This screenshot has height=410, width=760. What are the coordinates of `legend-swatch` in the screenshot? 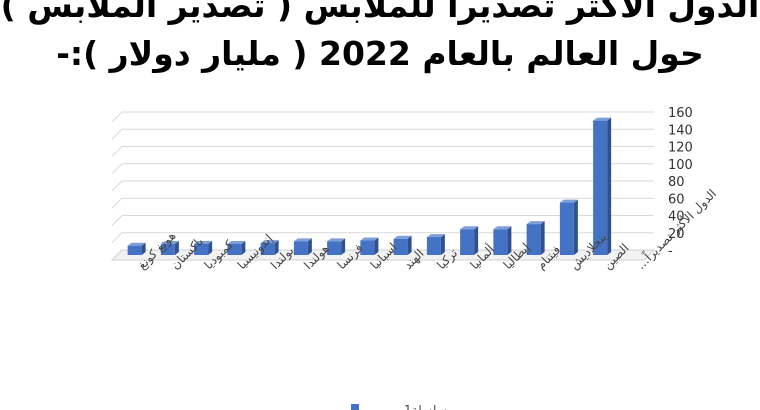 It's located at (355, 407).